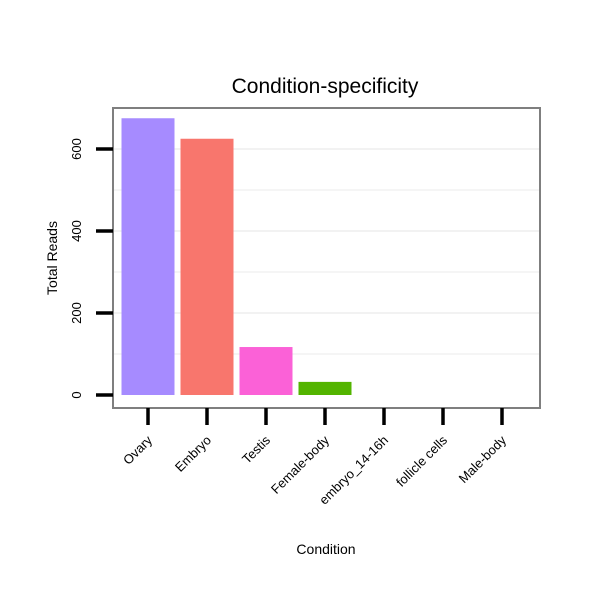 This screenshot has height=600, width=600. Describe the element at coordinates (76, 149) in the screenshot. I see `y-tick-label: 600` at that location.